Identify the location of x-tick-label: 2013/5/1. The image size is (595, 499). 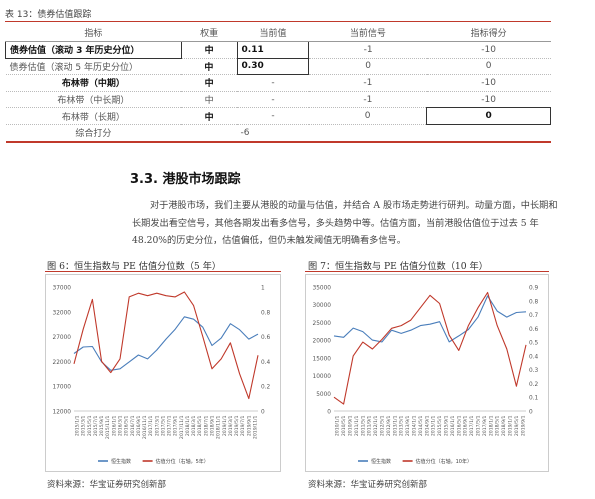
(402, 425).